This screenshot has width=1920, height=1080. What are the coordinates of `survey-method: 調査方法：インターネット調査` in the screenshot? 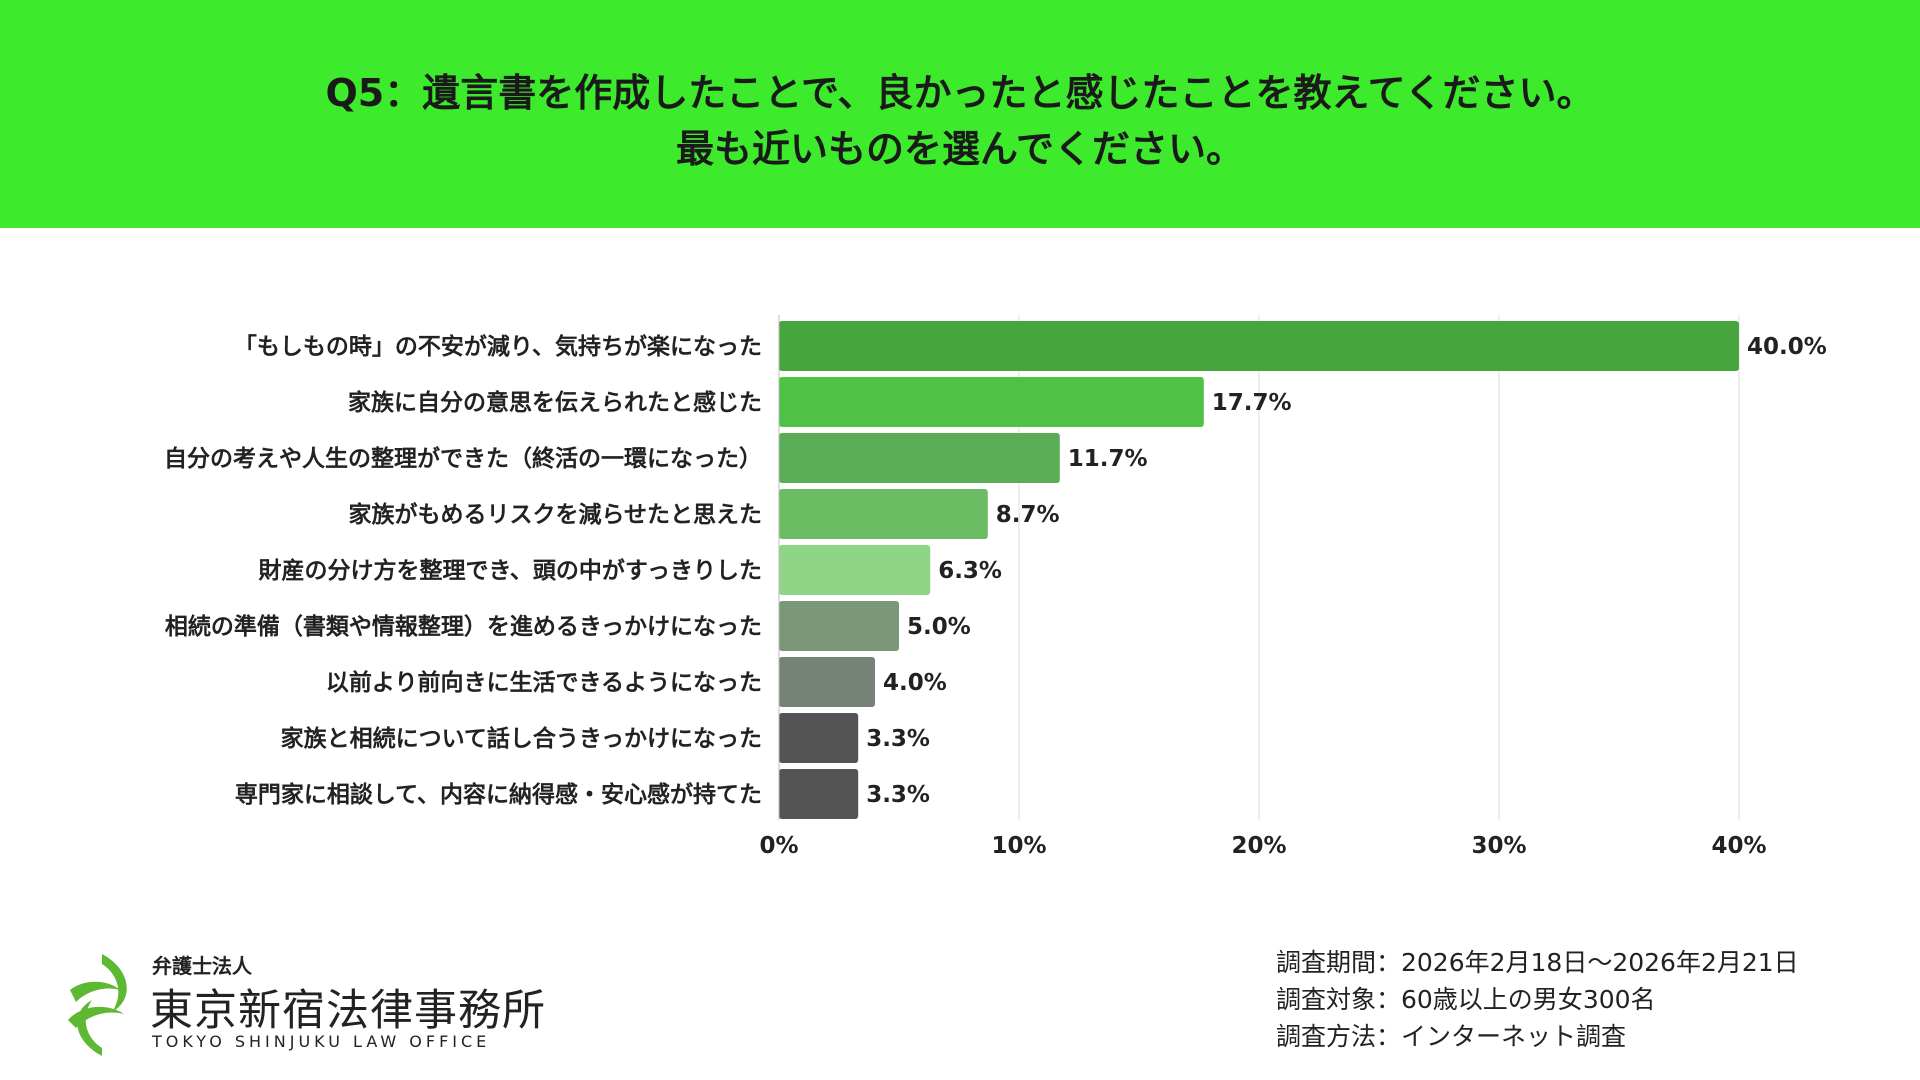 It's located at (1451, 1036).